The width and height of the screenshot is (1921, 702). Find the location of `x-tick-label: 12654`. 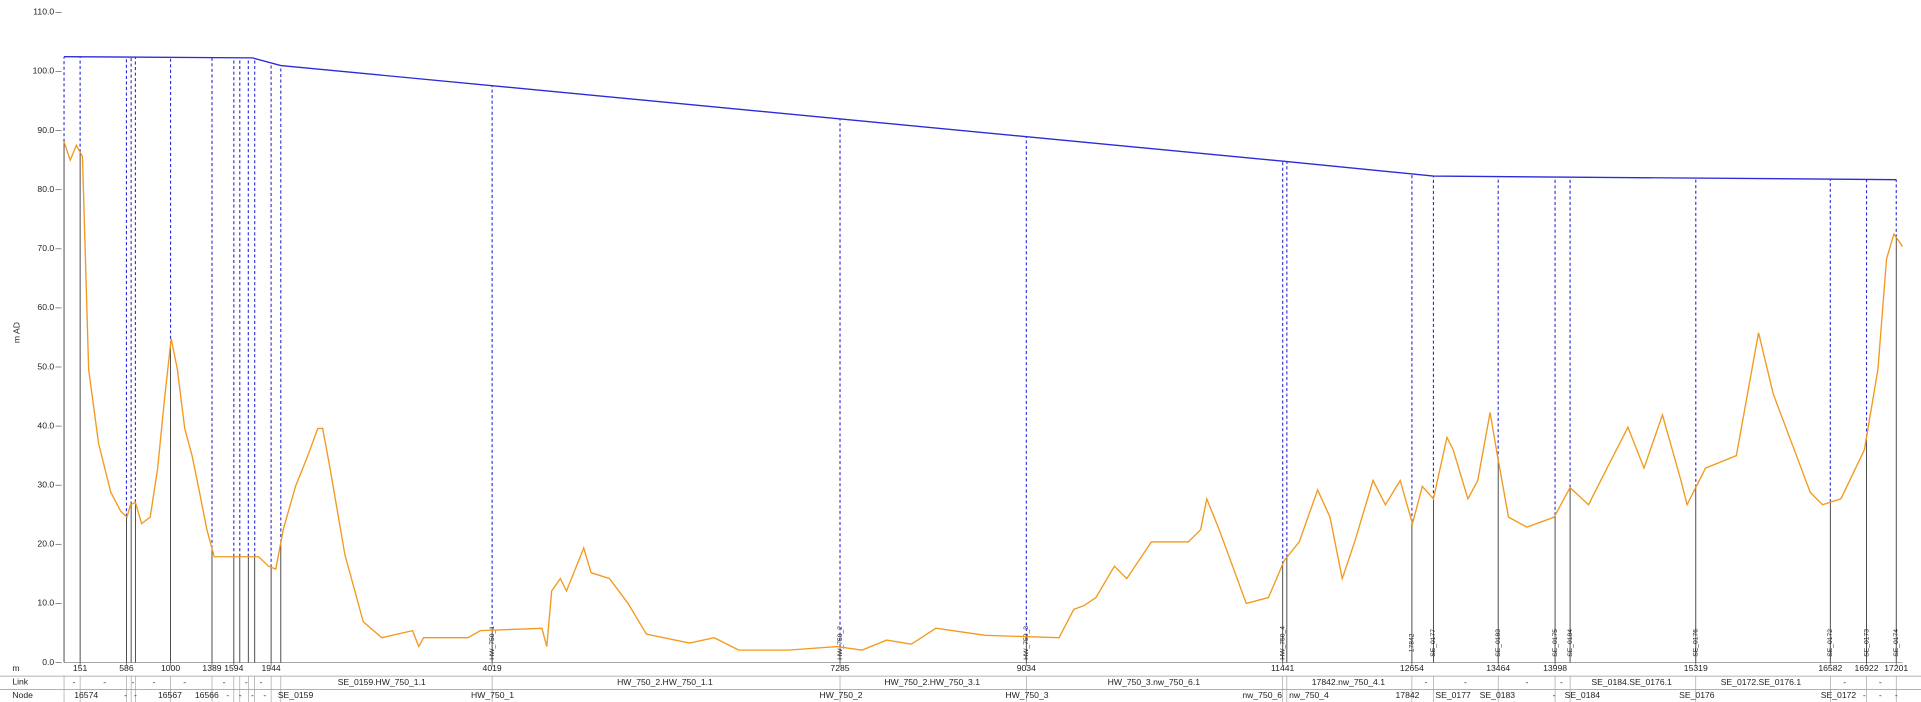

x-tick-label: 12654 is located at coordinates (1412, 668).